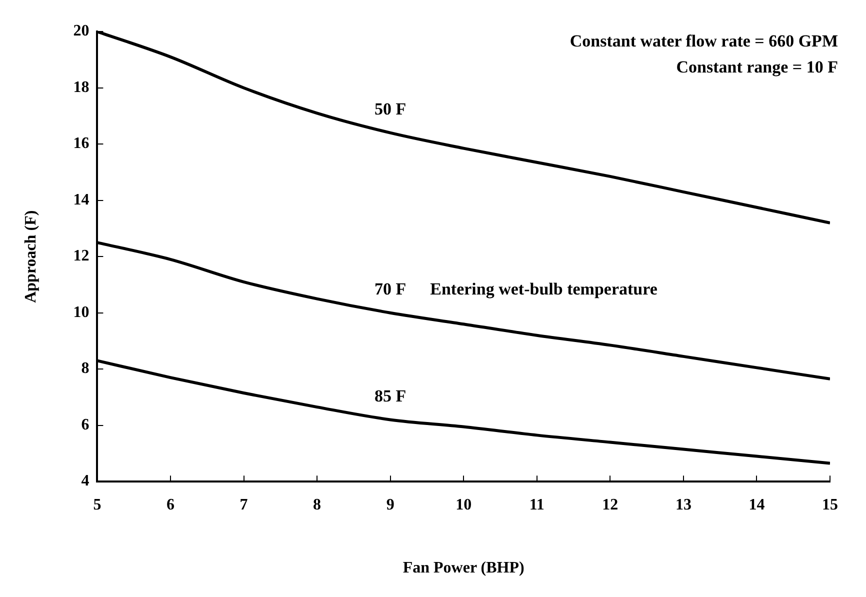 The width and height of the screenshot is (866, 597). What do you see at coordinates (544, 289) in the screenshot?
I see `legend-title: Entering wet-bulb temperature` at bounding box center [544, 289].